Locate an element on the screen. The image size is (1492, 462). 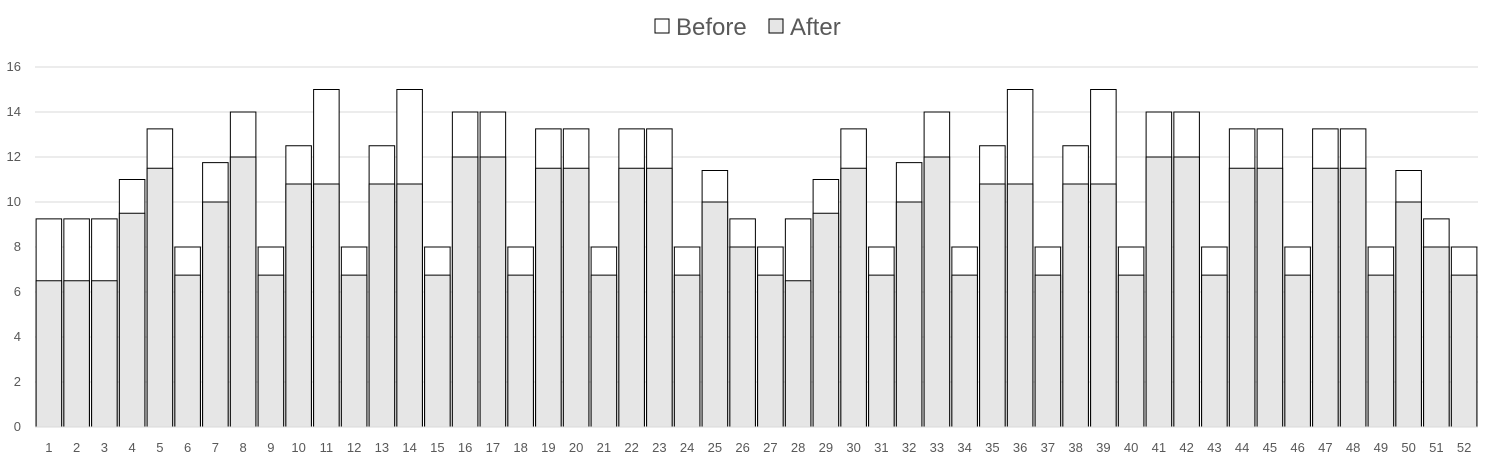
x-tick-label: 47 is located at coordinates (1325, 447).